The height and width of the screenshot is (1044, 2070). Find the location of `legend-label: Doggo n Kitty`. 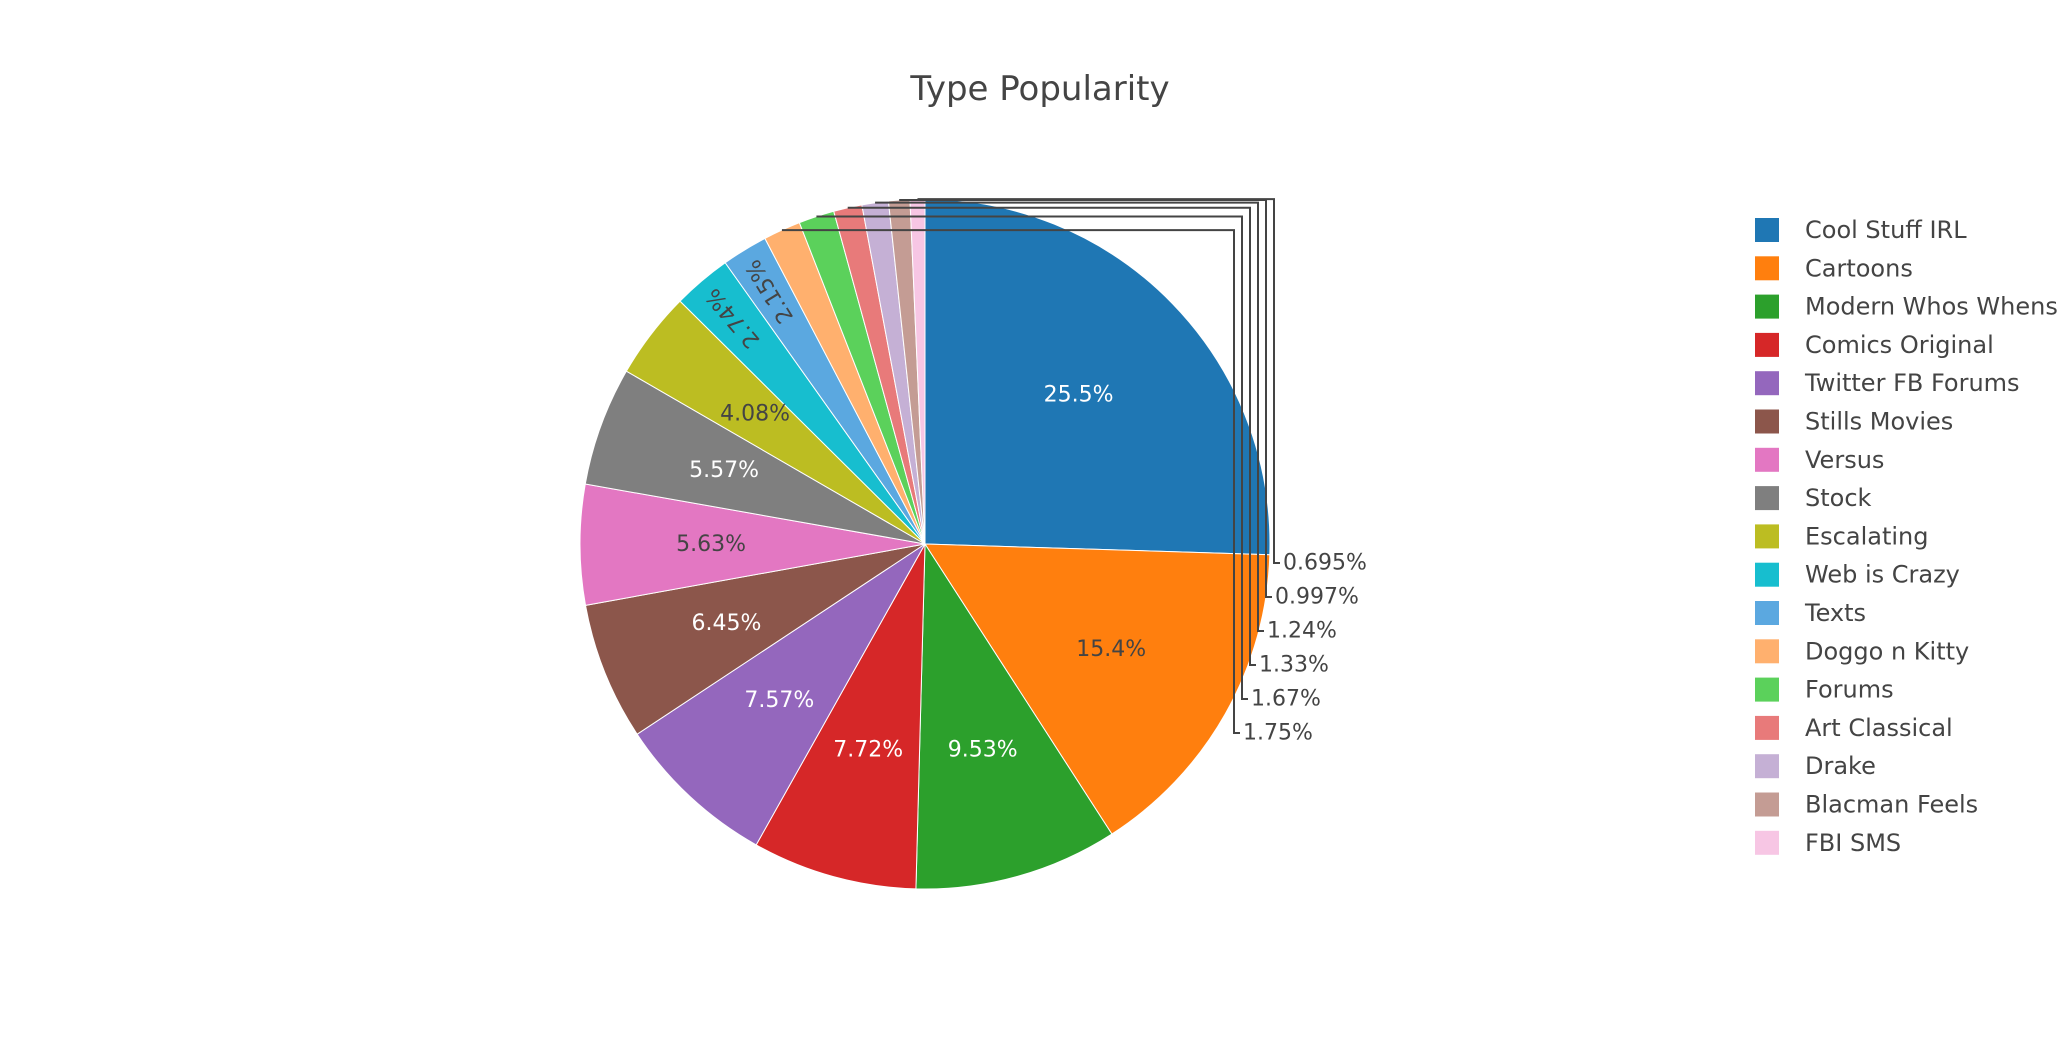

legend-label: Doggo n Kitty is located at coordinates (1887, 651).